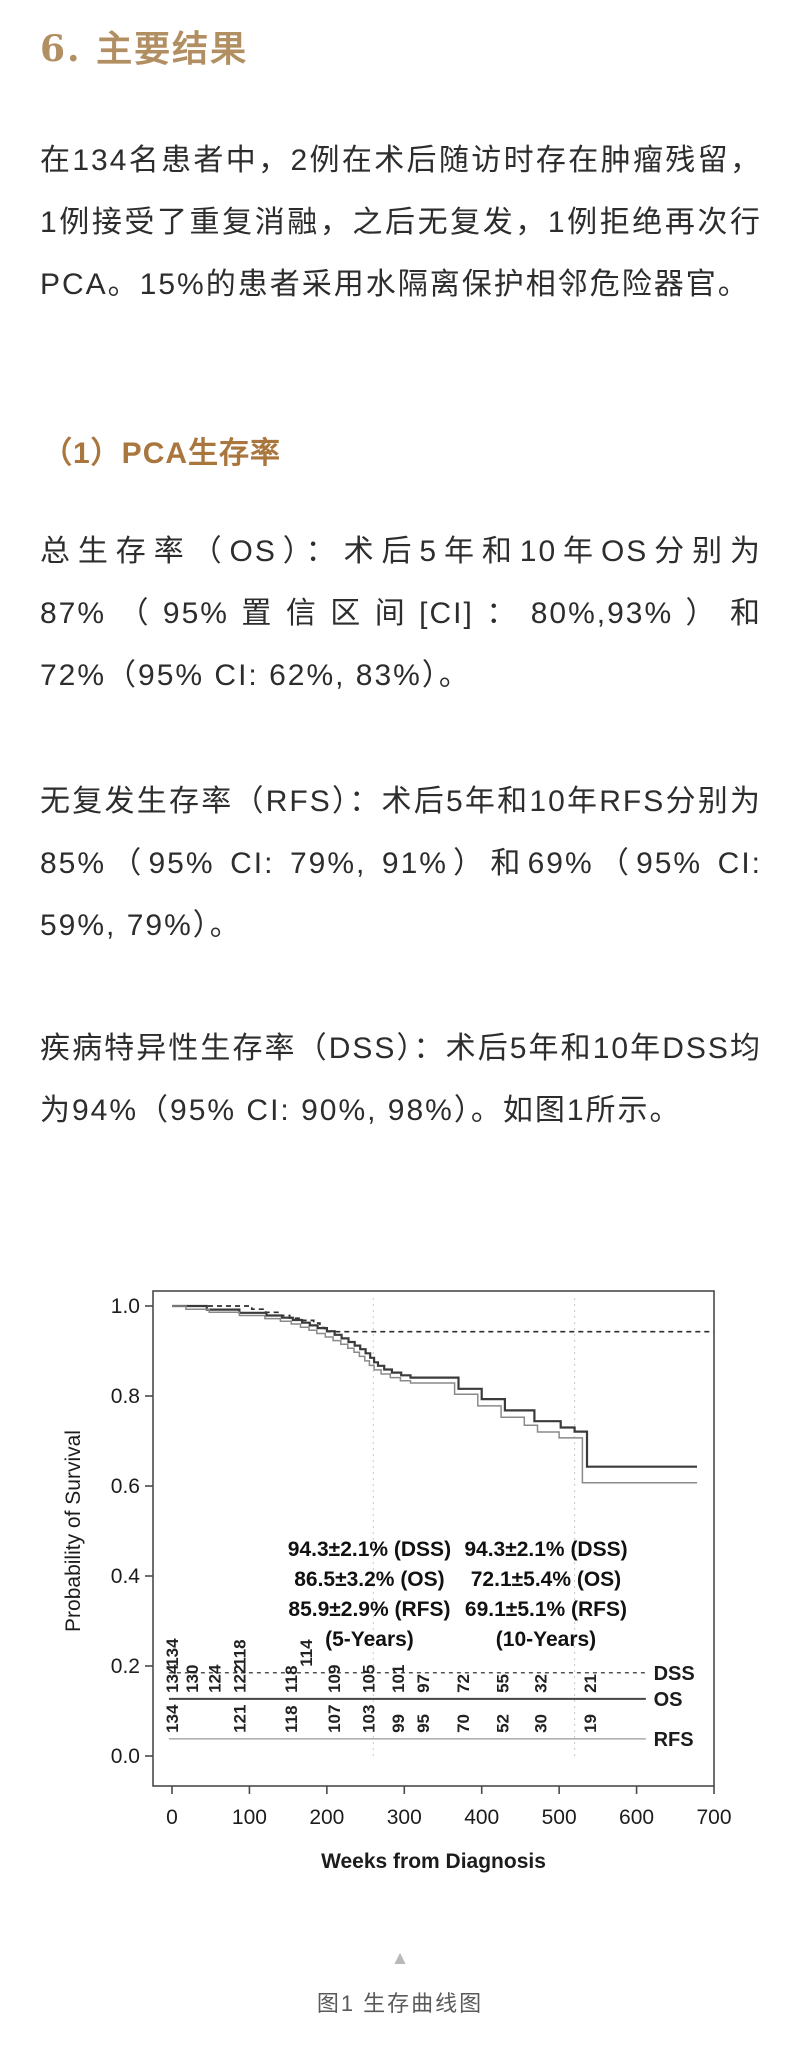 Image resolution: width=800 pixels, height=2064 pixels. What do you see at coordinates (481, 1817) in the screenshot?
I see `x-tick-label: 400` at bounding box center [481, 1817].